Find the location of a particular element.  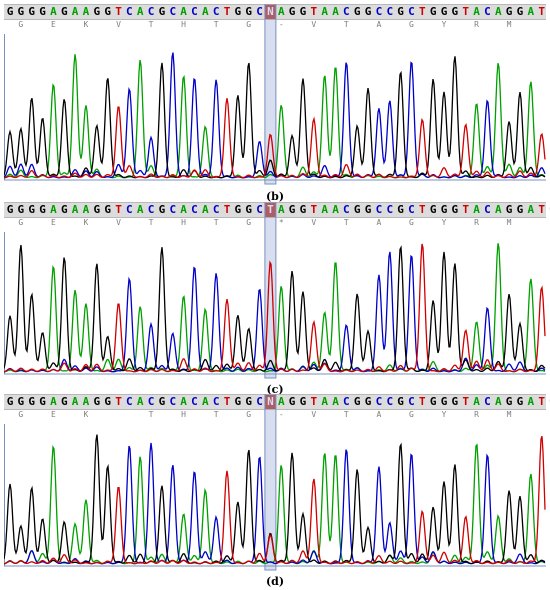

trace-T is located at coordinates (275, 138).